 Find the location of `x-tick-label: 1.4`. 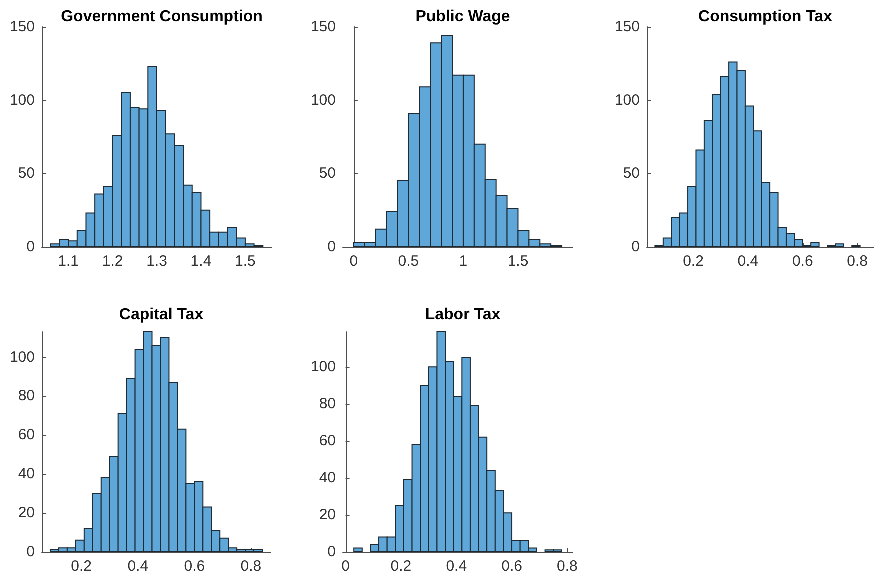

x-tick-label: 1.4 is located at coordinates (201, 261).